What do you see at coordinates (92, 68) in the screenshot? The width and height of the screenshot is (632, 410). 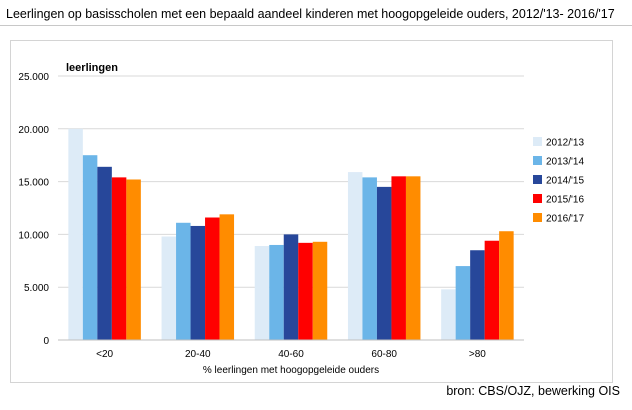 I see `y-axis-label: leerlingen` at bounding box center [92, 68].